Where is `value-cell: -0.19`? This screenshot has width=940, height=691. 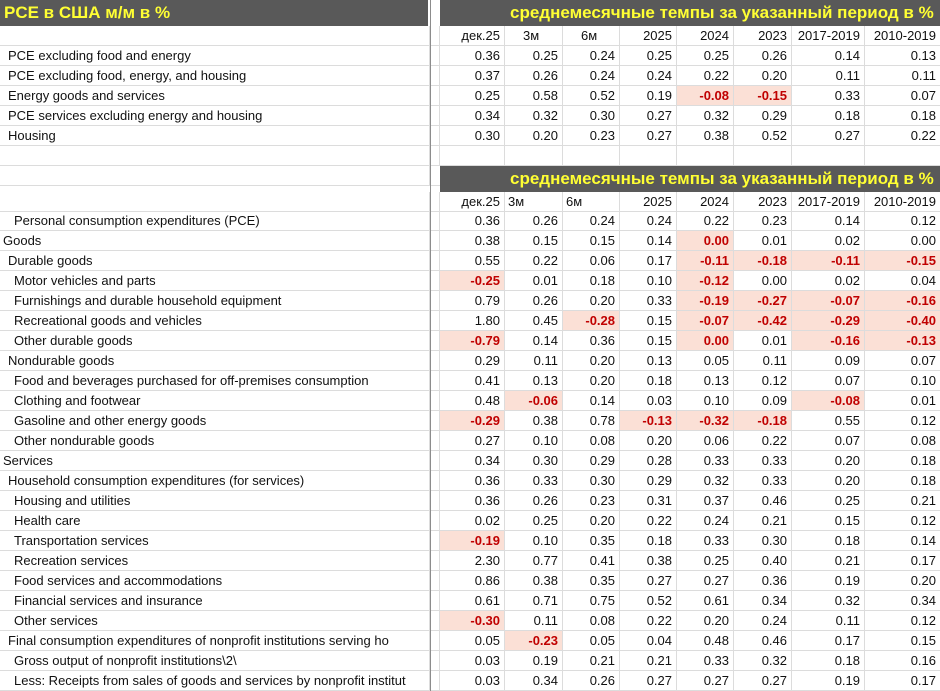
value-cell: -0.19 is located at coordinates (705, 300).